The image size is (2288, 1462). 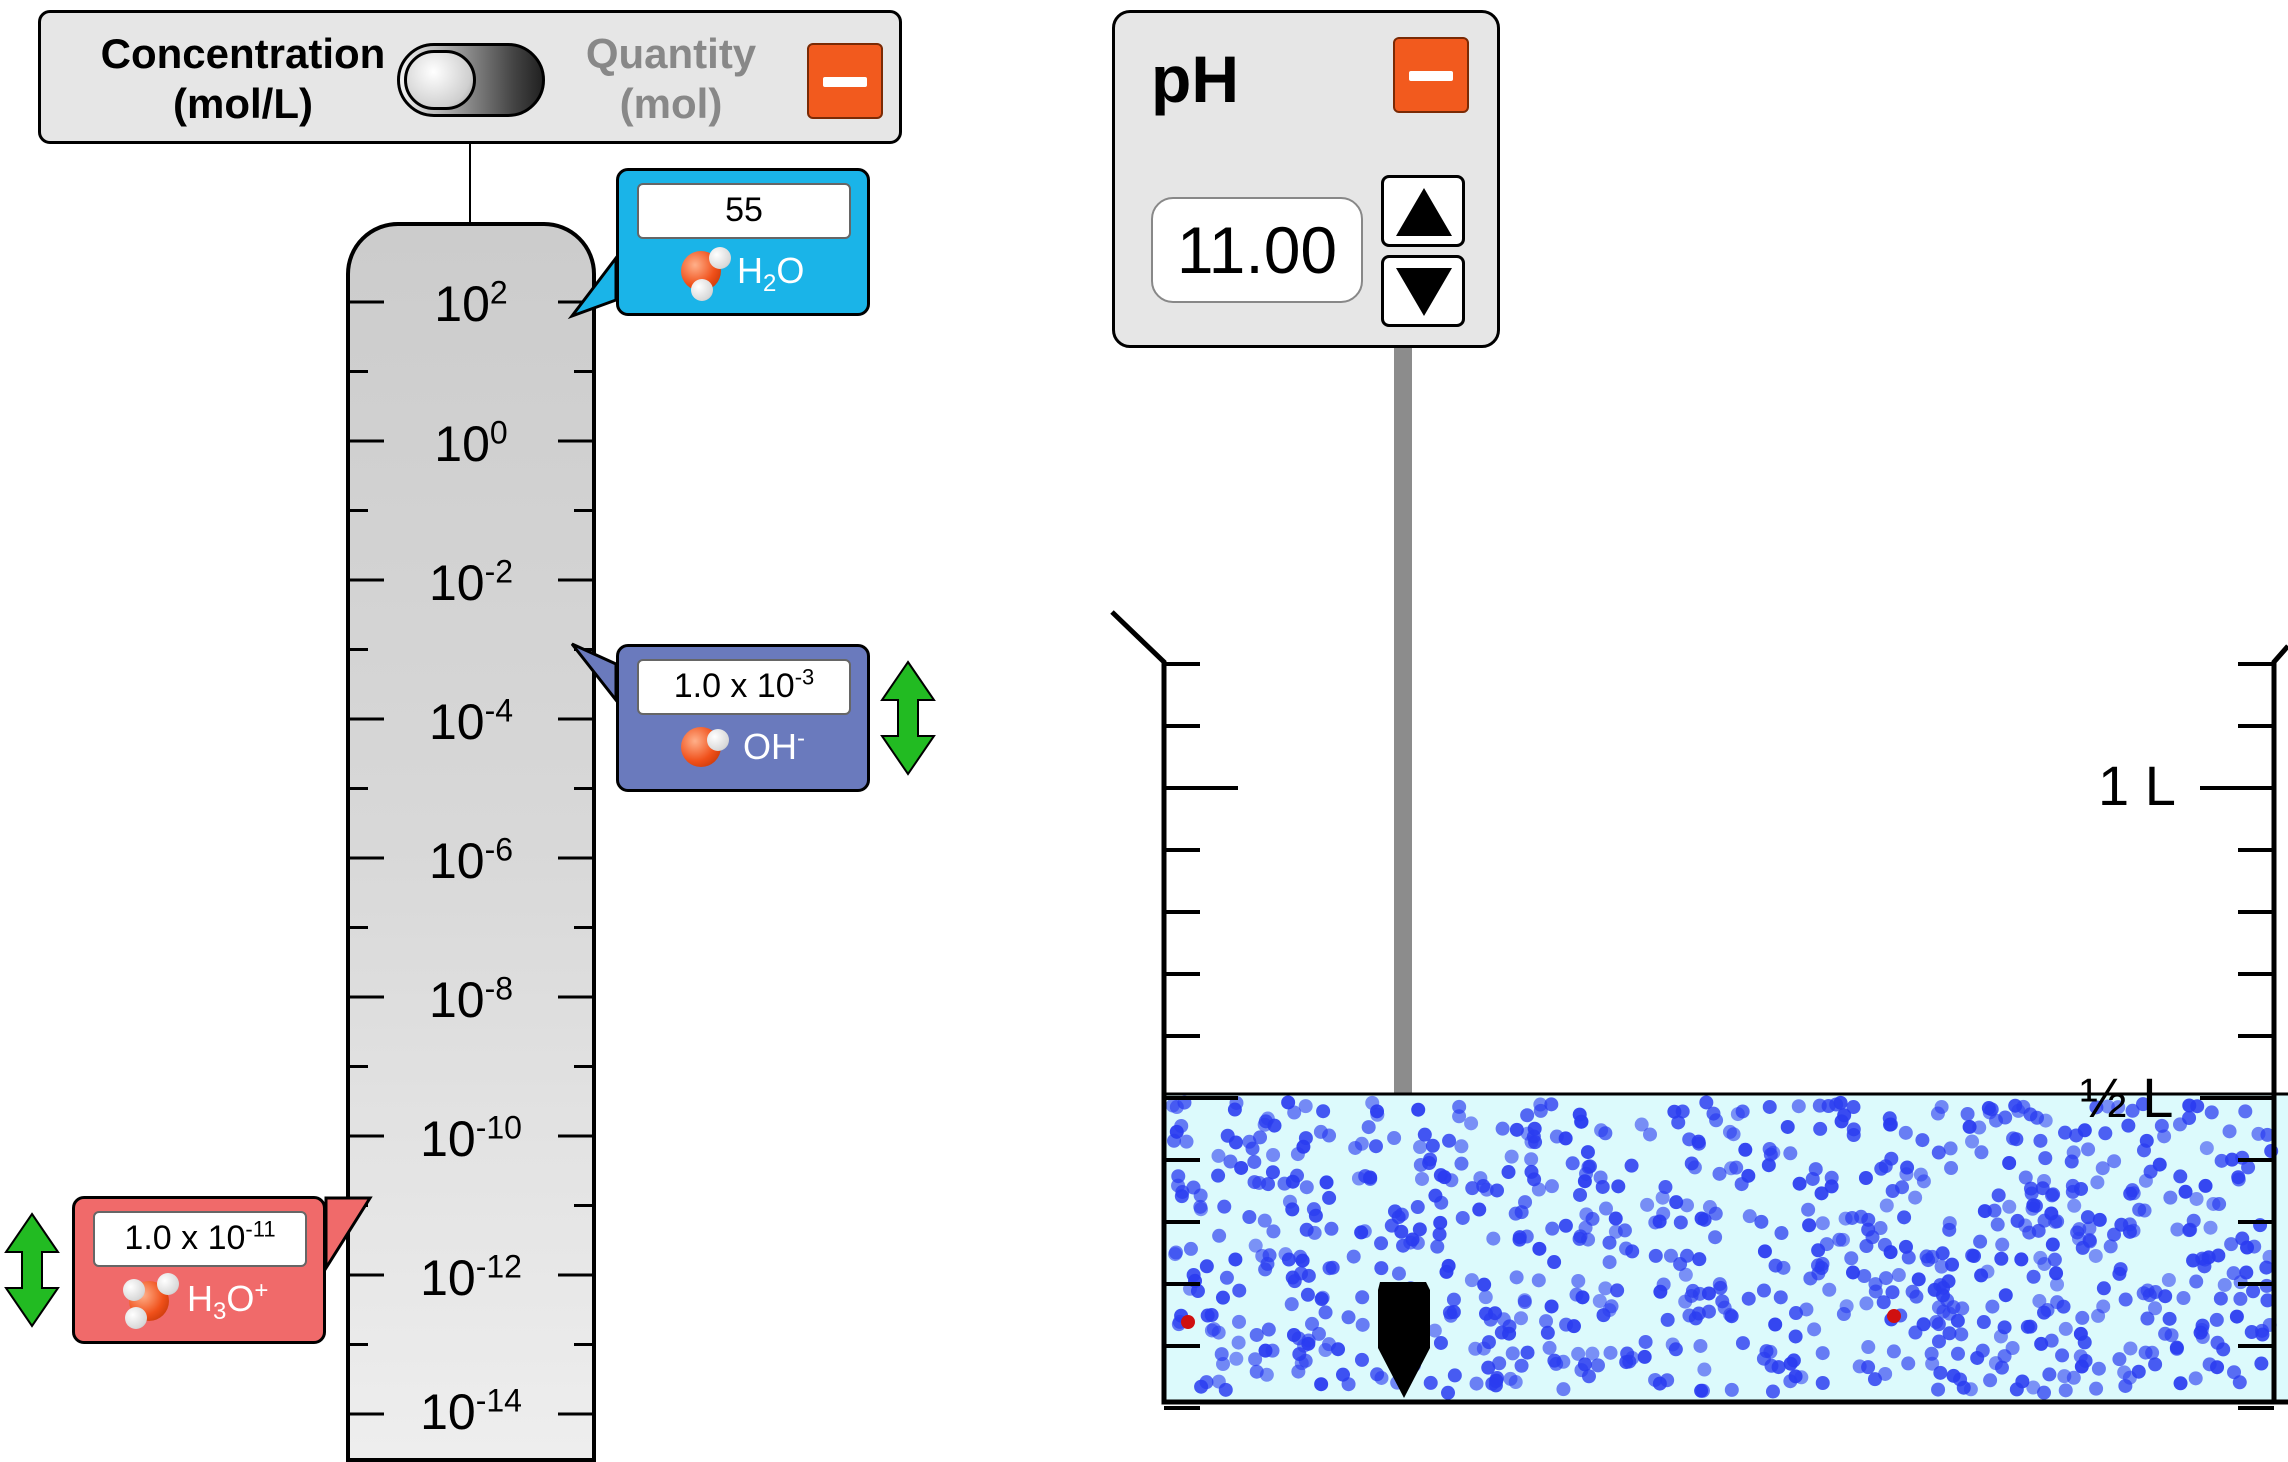 I want to click on collapse-ph-meter-button, so click(x=1431, y=75).